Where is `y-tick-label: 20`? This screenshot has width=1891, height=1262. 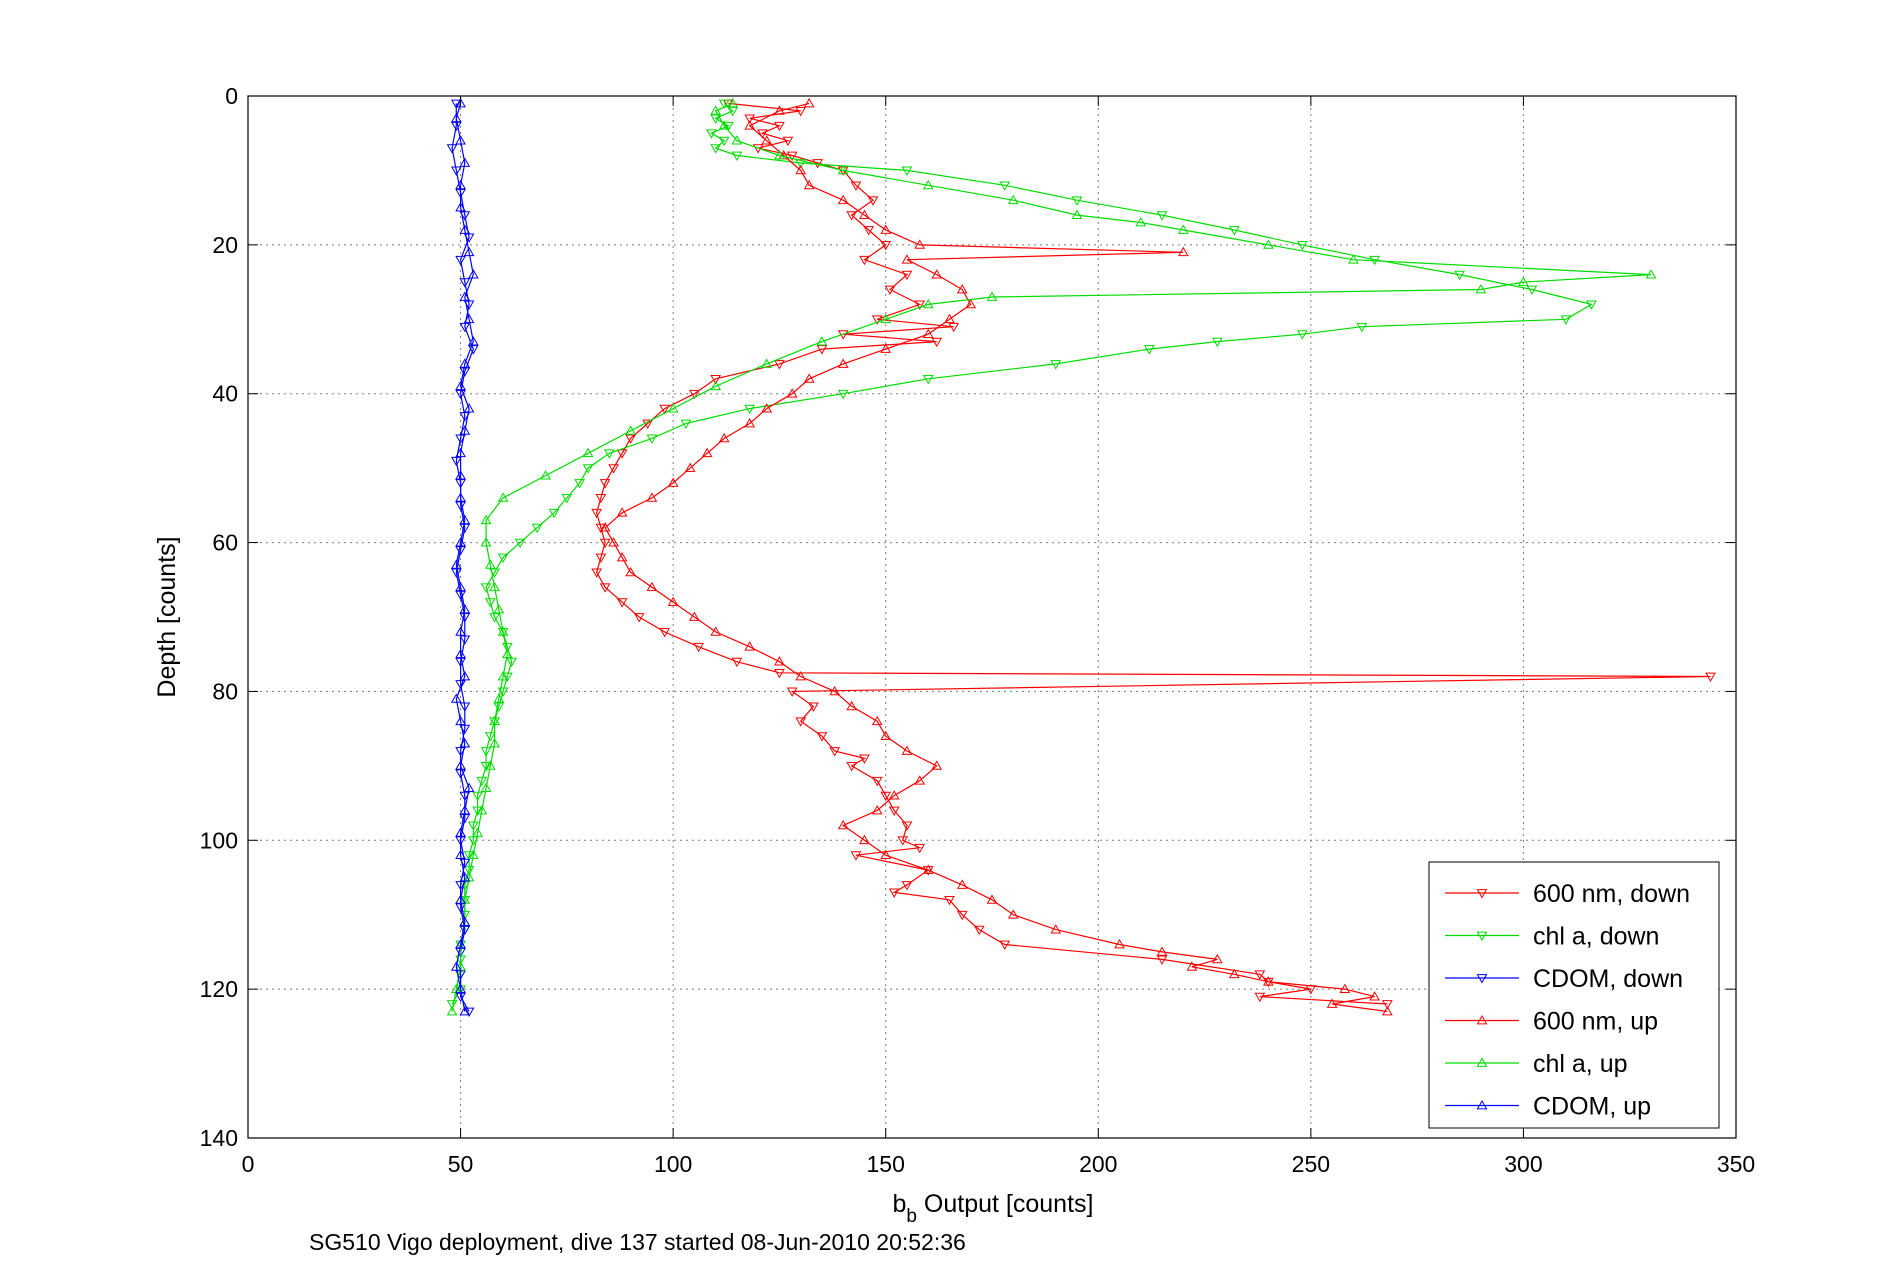 y-tick-label: 20 is located at coordinates (225, 245).